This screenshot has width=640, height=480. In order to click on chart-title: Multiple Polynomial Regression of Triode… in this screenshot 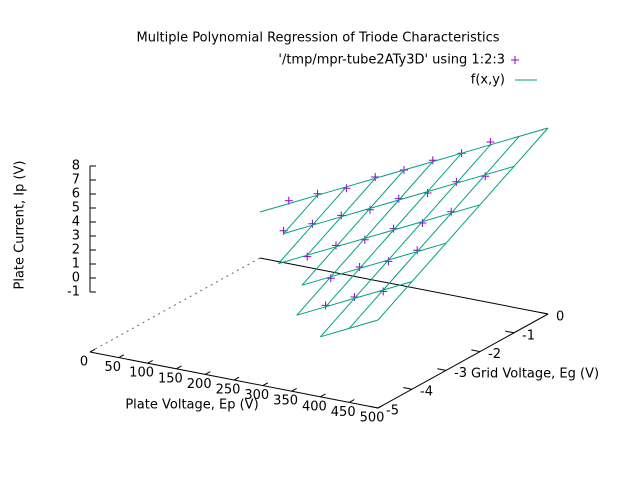, I will do `click(317, 38)`.